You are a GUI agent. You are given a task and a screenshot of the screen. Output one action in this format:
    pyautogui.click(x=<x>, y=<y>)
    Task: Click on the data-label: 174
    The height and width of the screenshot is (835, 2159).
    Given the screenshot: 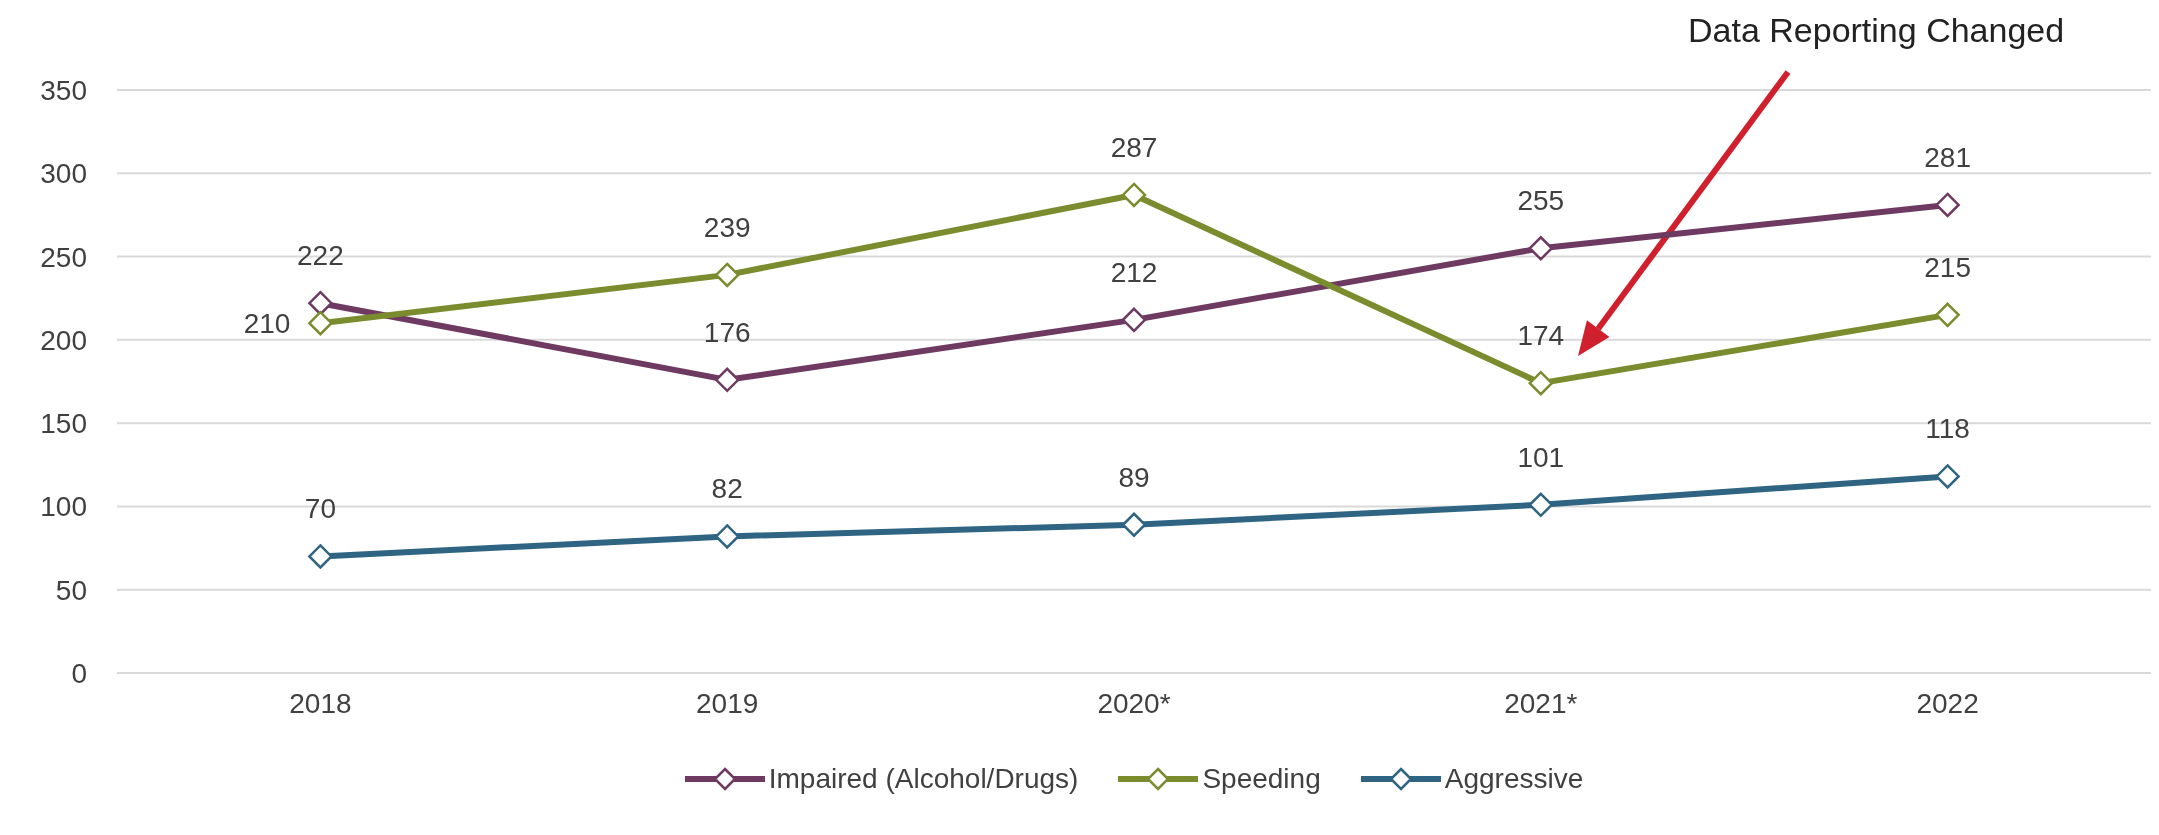 What is the action you would take?
    pyautogui.click(x=1541, y=336)
    